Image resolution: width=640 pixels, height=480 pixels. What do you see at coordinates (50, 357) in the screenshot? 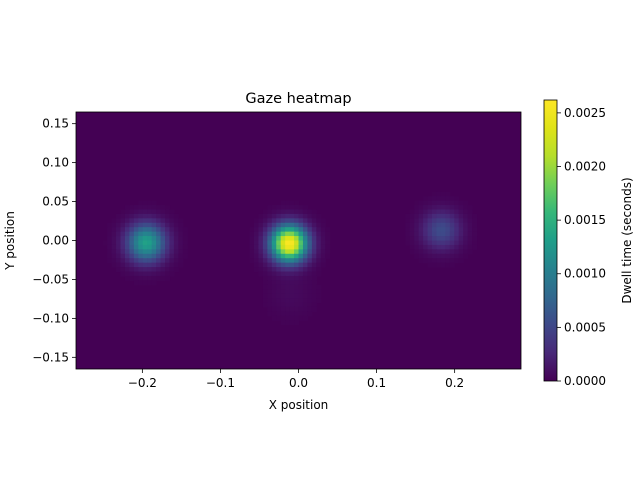
I see `y-tick-label: −0.15` at bounding box center [50, 357].